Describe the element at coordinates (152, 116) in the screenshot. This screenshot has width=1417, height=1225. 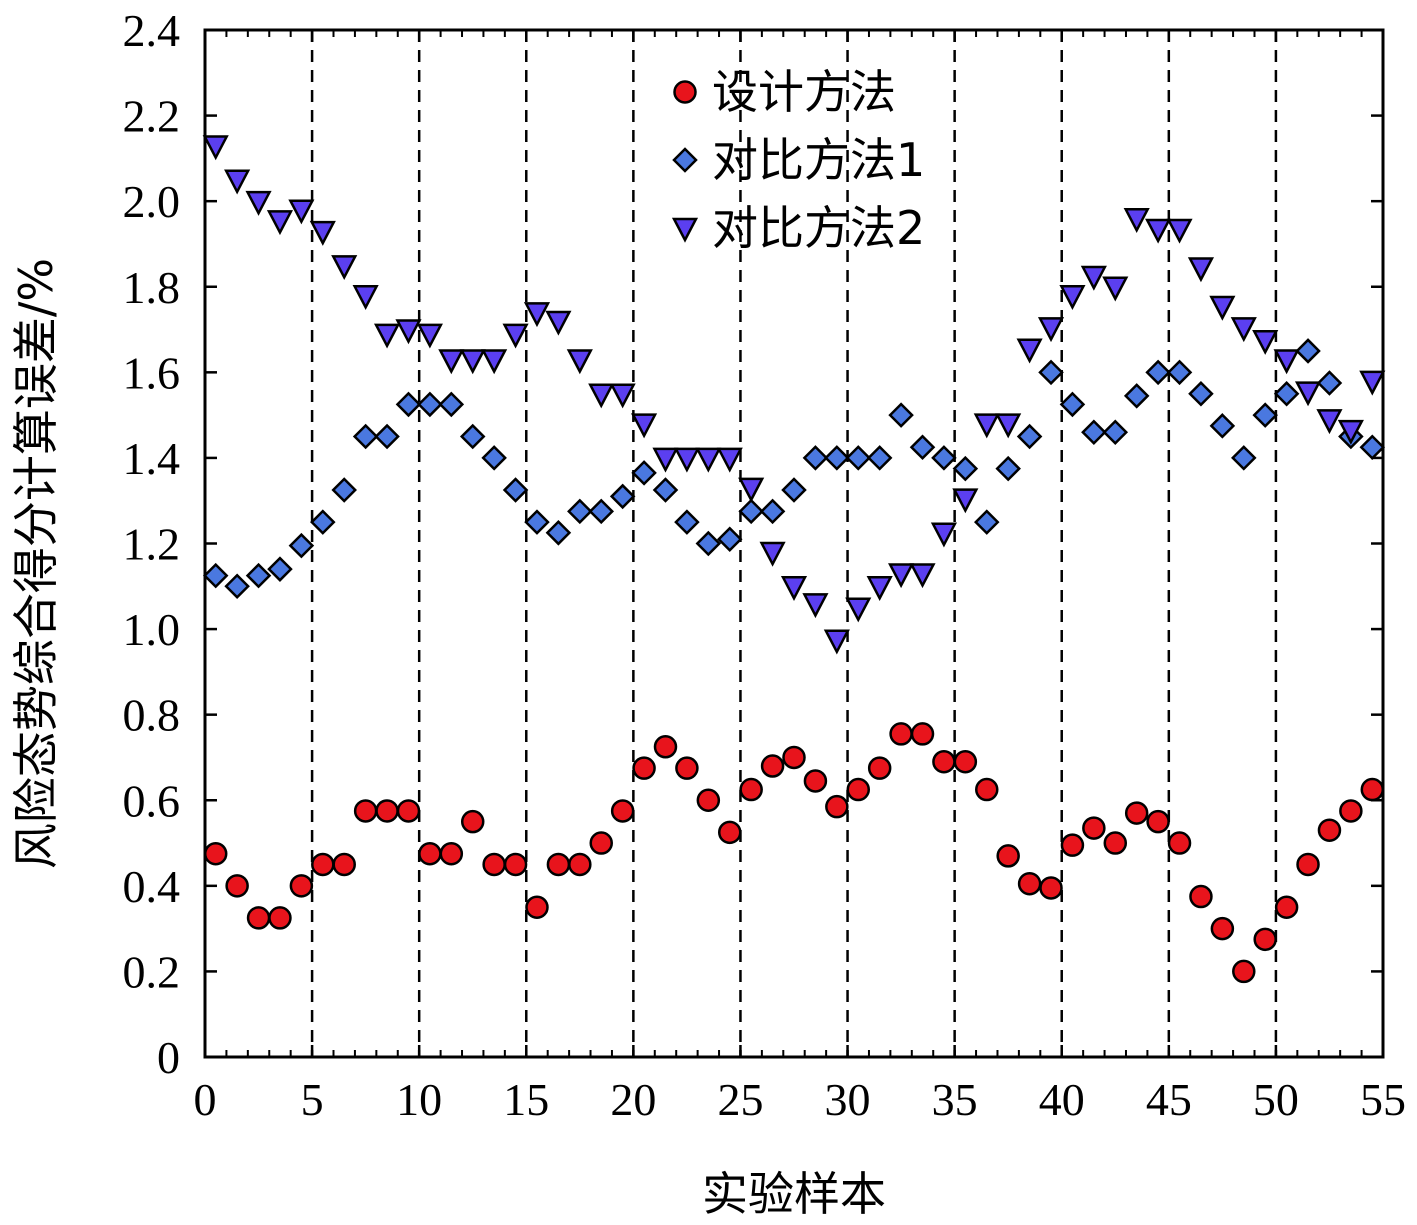
I see `y-tick-label: 2.2` at that location.